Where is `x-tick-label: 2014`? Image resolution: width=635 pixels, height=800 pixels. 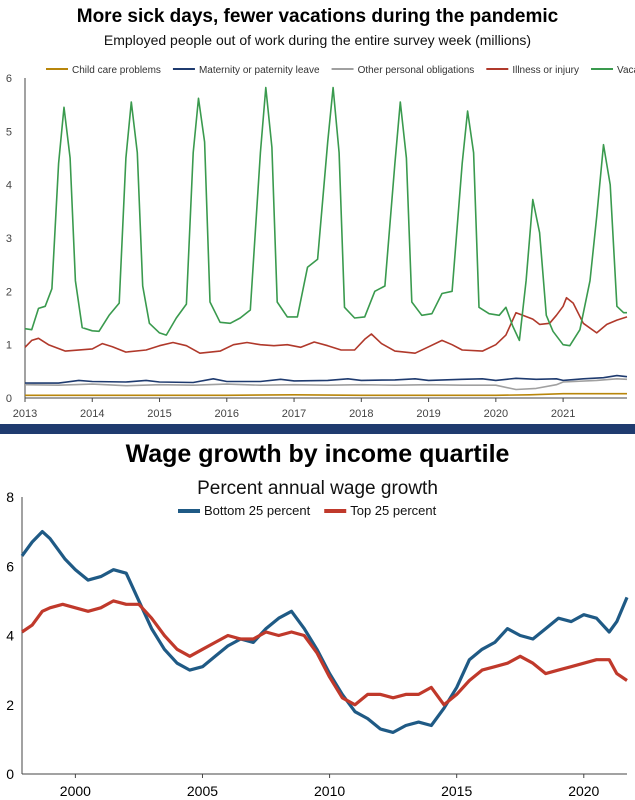 x-tick-label: 2014 is located at coordinates (92, 414).